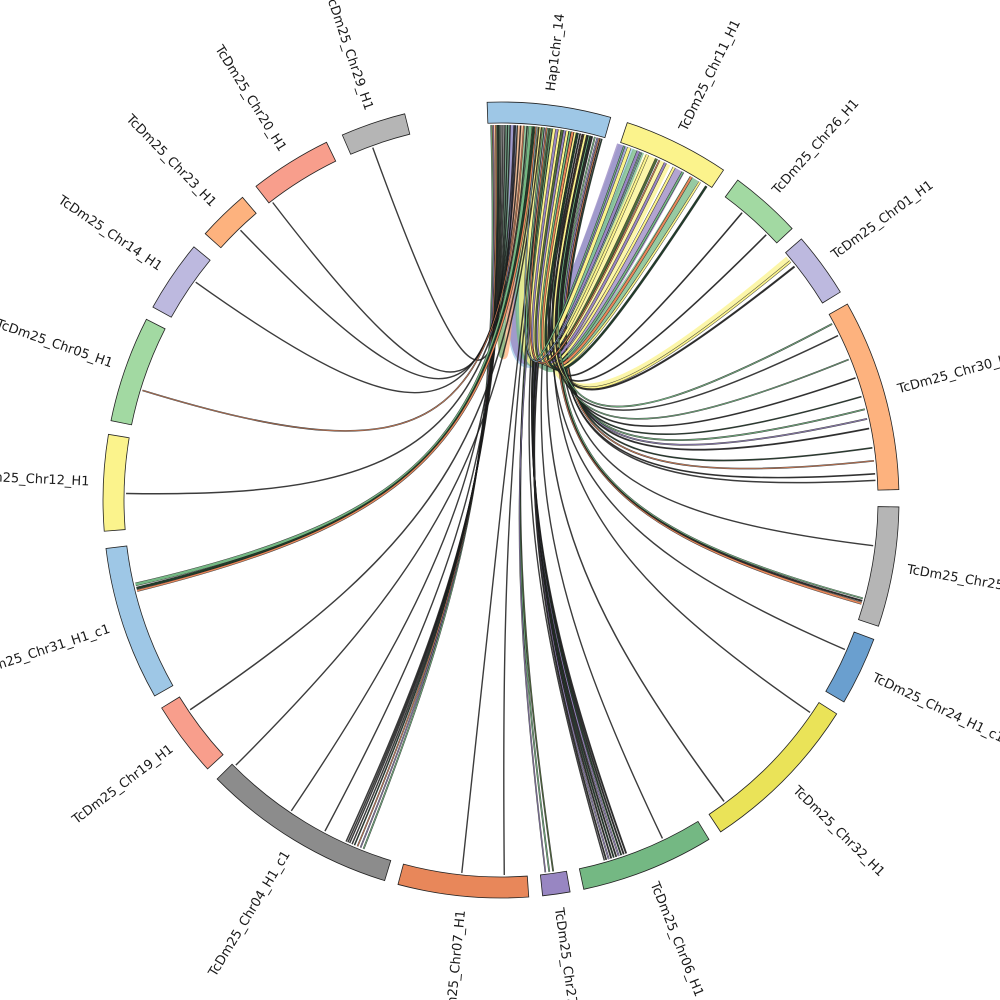  Describe the element at coordinates (549, 120) in the screenshot. I see `segment-hap1chr14` at that location.